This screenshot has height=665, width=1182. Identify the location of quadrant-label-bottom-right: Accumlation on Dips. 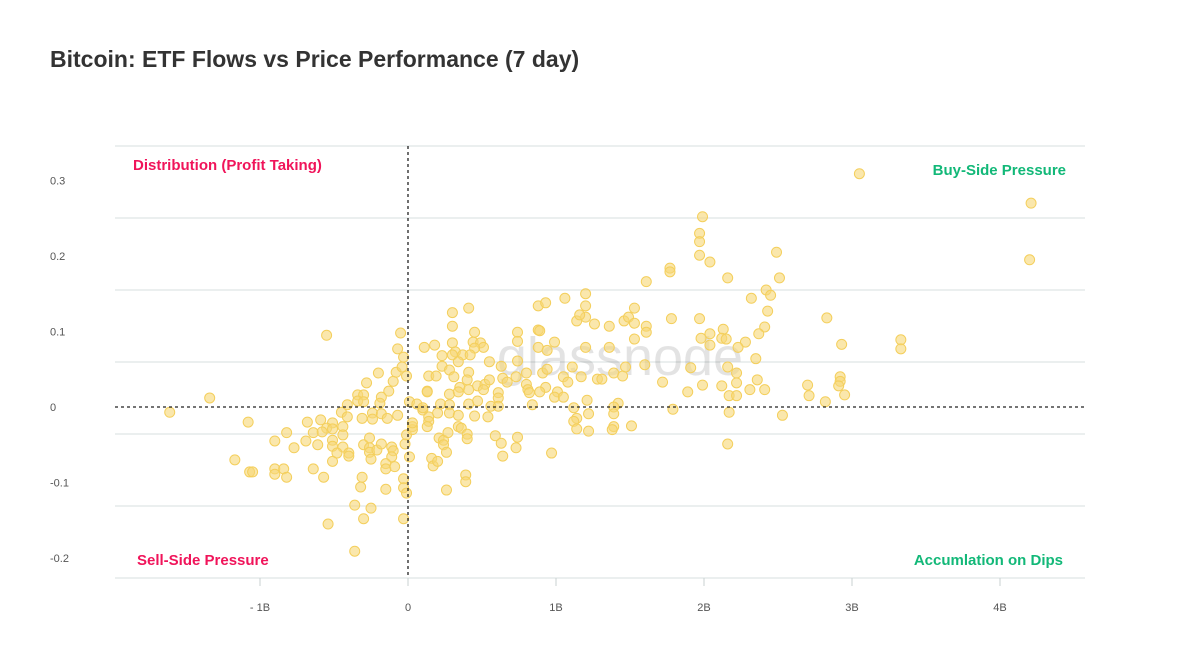
(988, 560).